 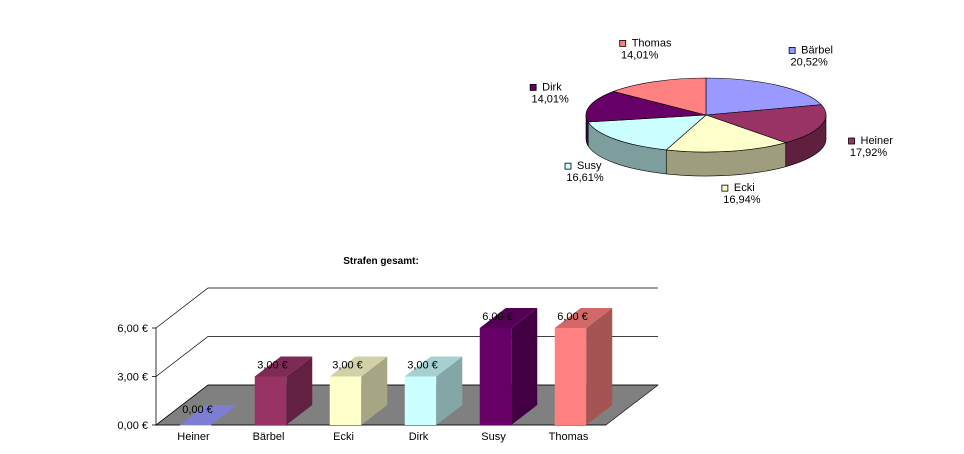 I want to click on bar-category-label: Dirk, so click(x=419, y=437).